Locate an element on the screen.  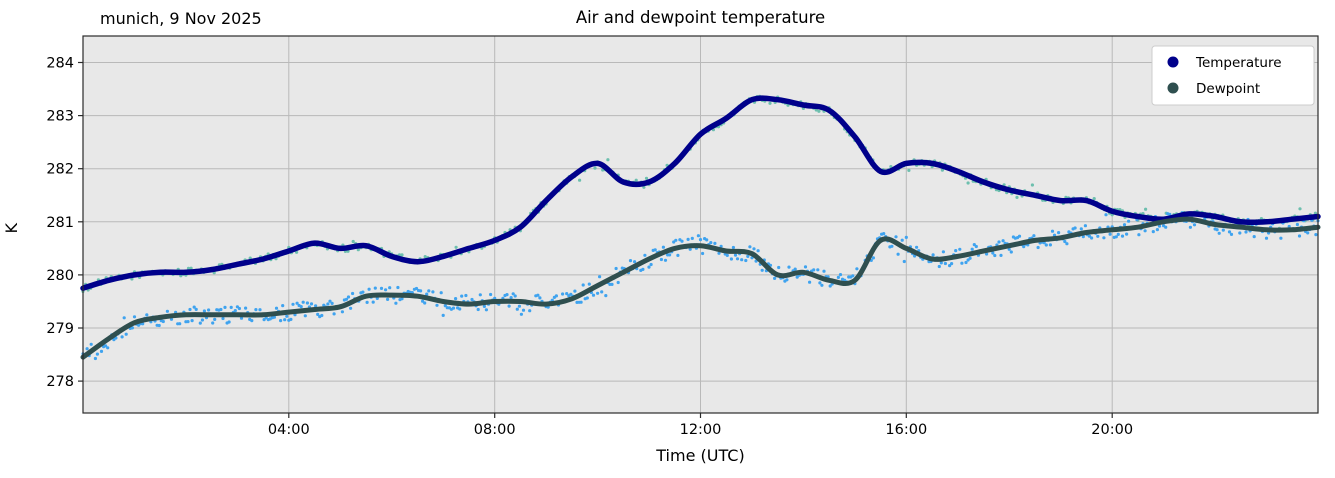
legend-marker-dewpoint is located at coordinates (1173, 88).